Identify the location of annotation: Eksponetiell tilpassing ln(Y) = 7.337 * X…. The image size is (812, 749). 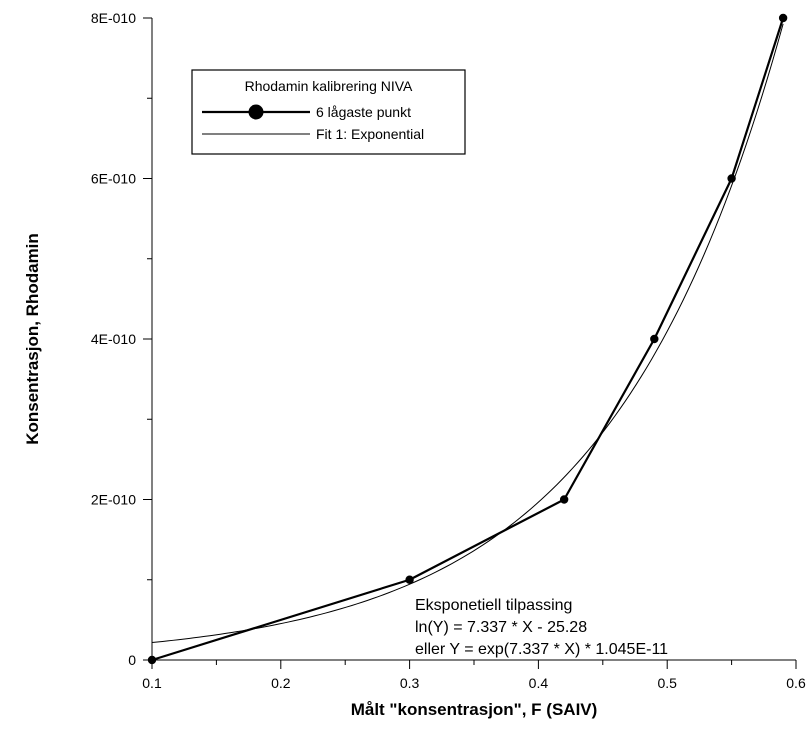
(541, 627).